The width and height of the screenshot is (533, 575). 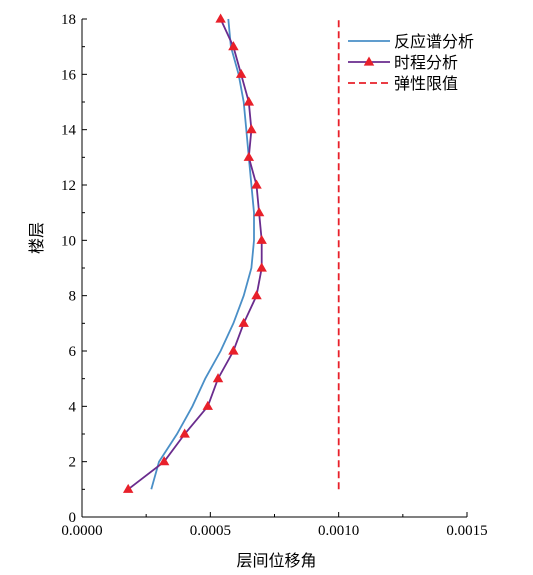 What do you see at coordinates (73, 297) in the screenshot?
I see `y-tick-label: 8` at bounding box center [73, 297].